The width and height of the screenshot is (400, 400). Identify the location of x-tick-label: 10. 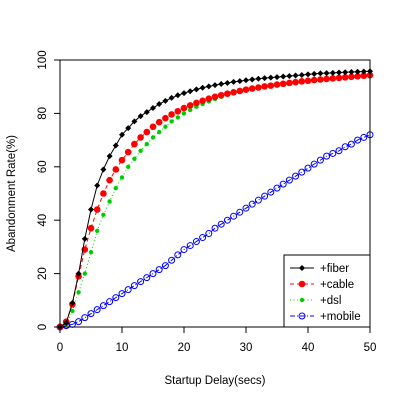
(122, 348).